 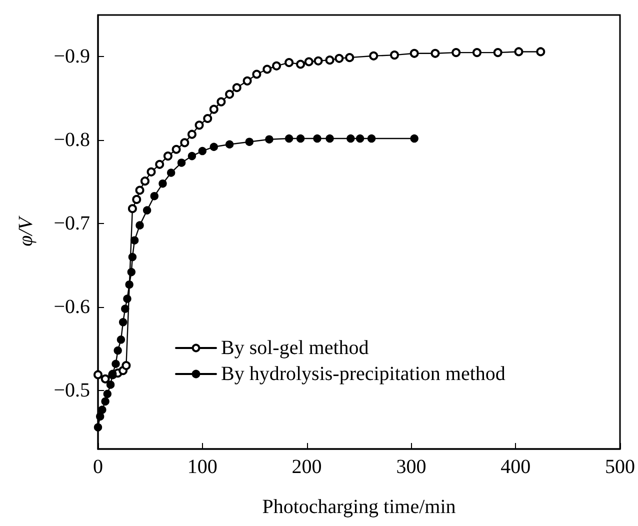 What do you see at coordinates (295, 348) in the screenshot?
I see `legend-label: By sol-gel method` at bounding box center [295, 348].